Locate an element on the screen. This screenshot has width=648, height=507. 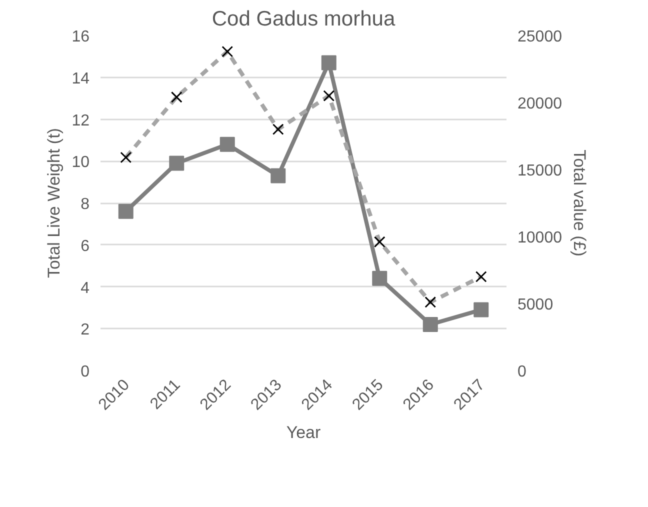
y-tick-label: 6 is located at coordinates (85, 246).